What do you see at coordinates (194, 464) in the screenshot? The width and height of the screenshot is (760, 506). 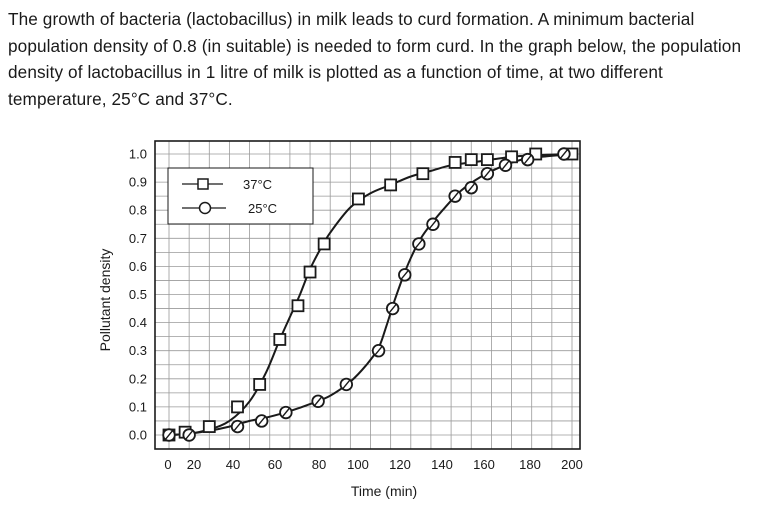 I see `x-tick-label: 20` at bounding box center [194, 464].